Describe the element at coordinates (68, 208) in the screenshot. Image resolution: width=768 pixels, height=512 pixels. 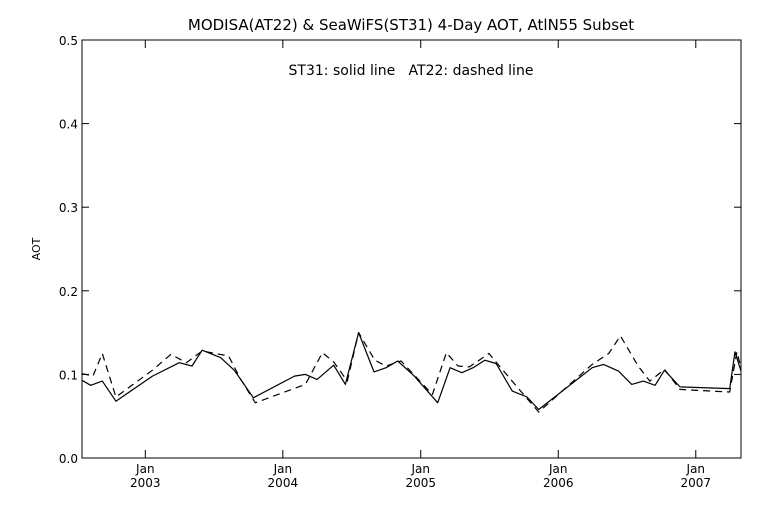
I see `y-tick-label: 0.3` at that location.